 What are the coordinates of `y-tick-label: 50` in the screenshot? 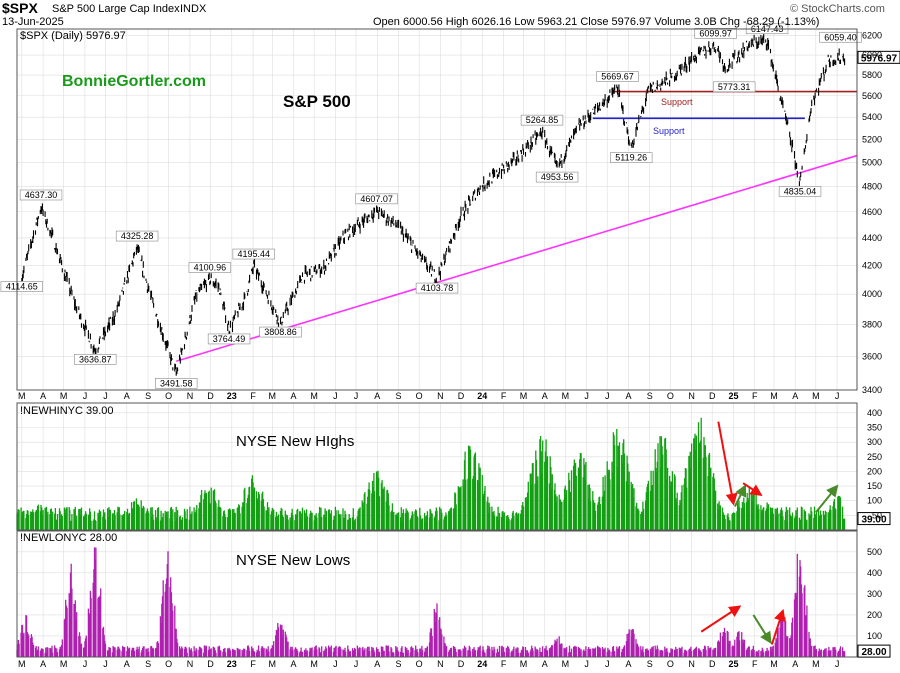 It's located at (877, 515).